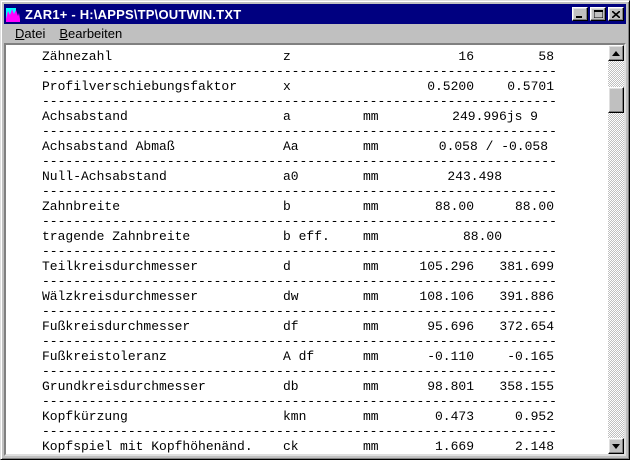 Image resolution: width=630 pixels, height=460 pixels. I want to click on row-label: Null-Achsabstand, so click(104, 176).